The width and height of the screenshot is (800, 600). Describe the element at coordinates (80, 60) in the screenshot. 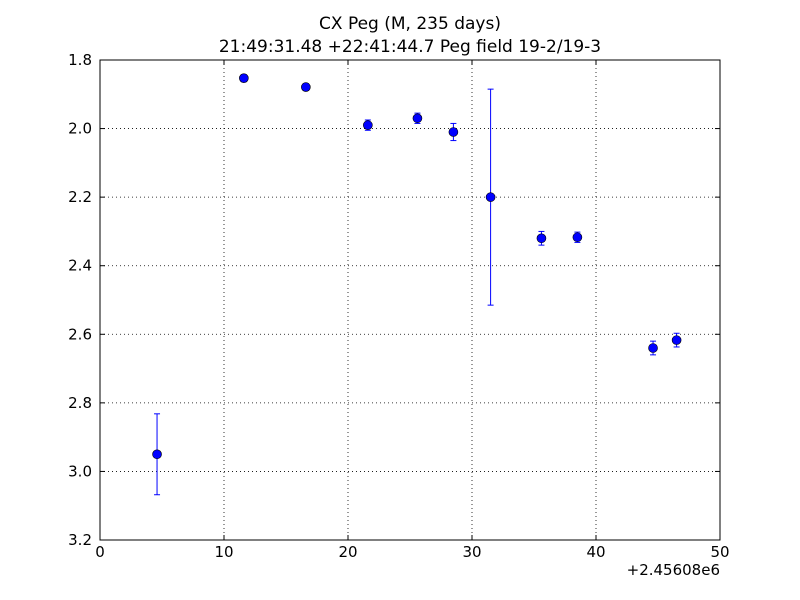

I see `y-tick-label: 1.8` at that location.